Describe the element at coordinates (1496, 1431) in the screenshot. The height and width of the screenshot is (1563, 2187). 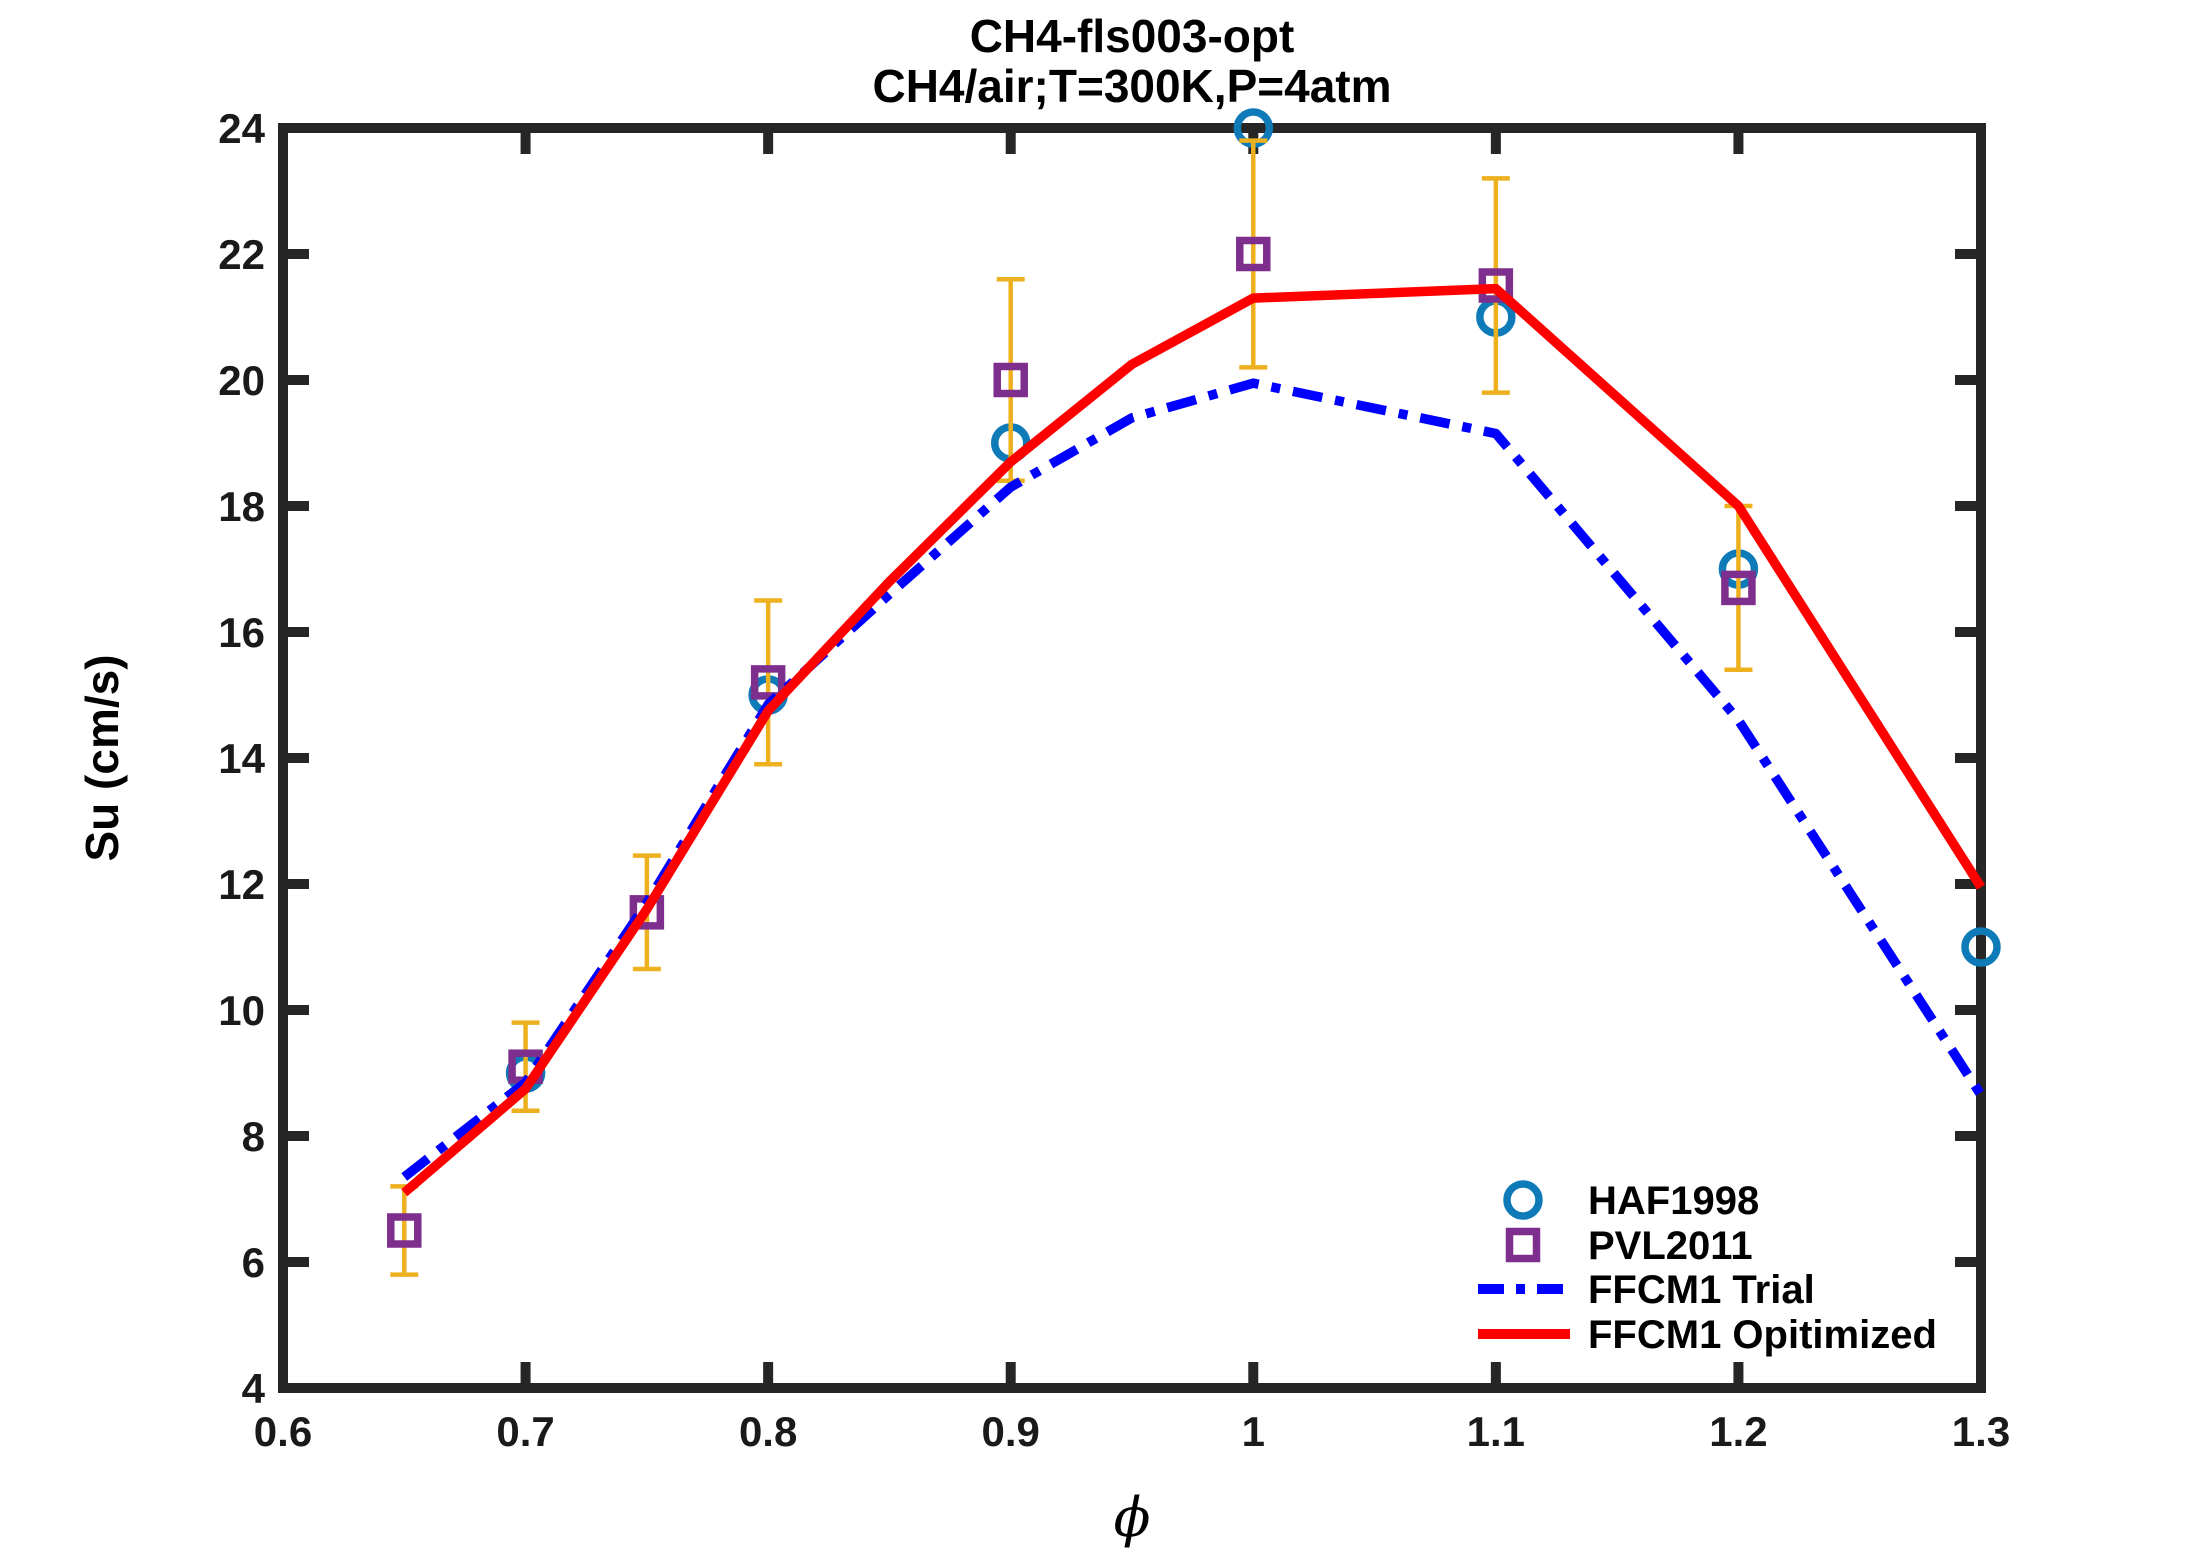
I see `x-tick-label: 1.1` at that location.